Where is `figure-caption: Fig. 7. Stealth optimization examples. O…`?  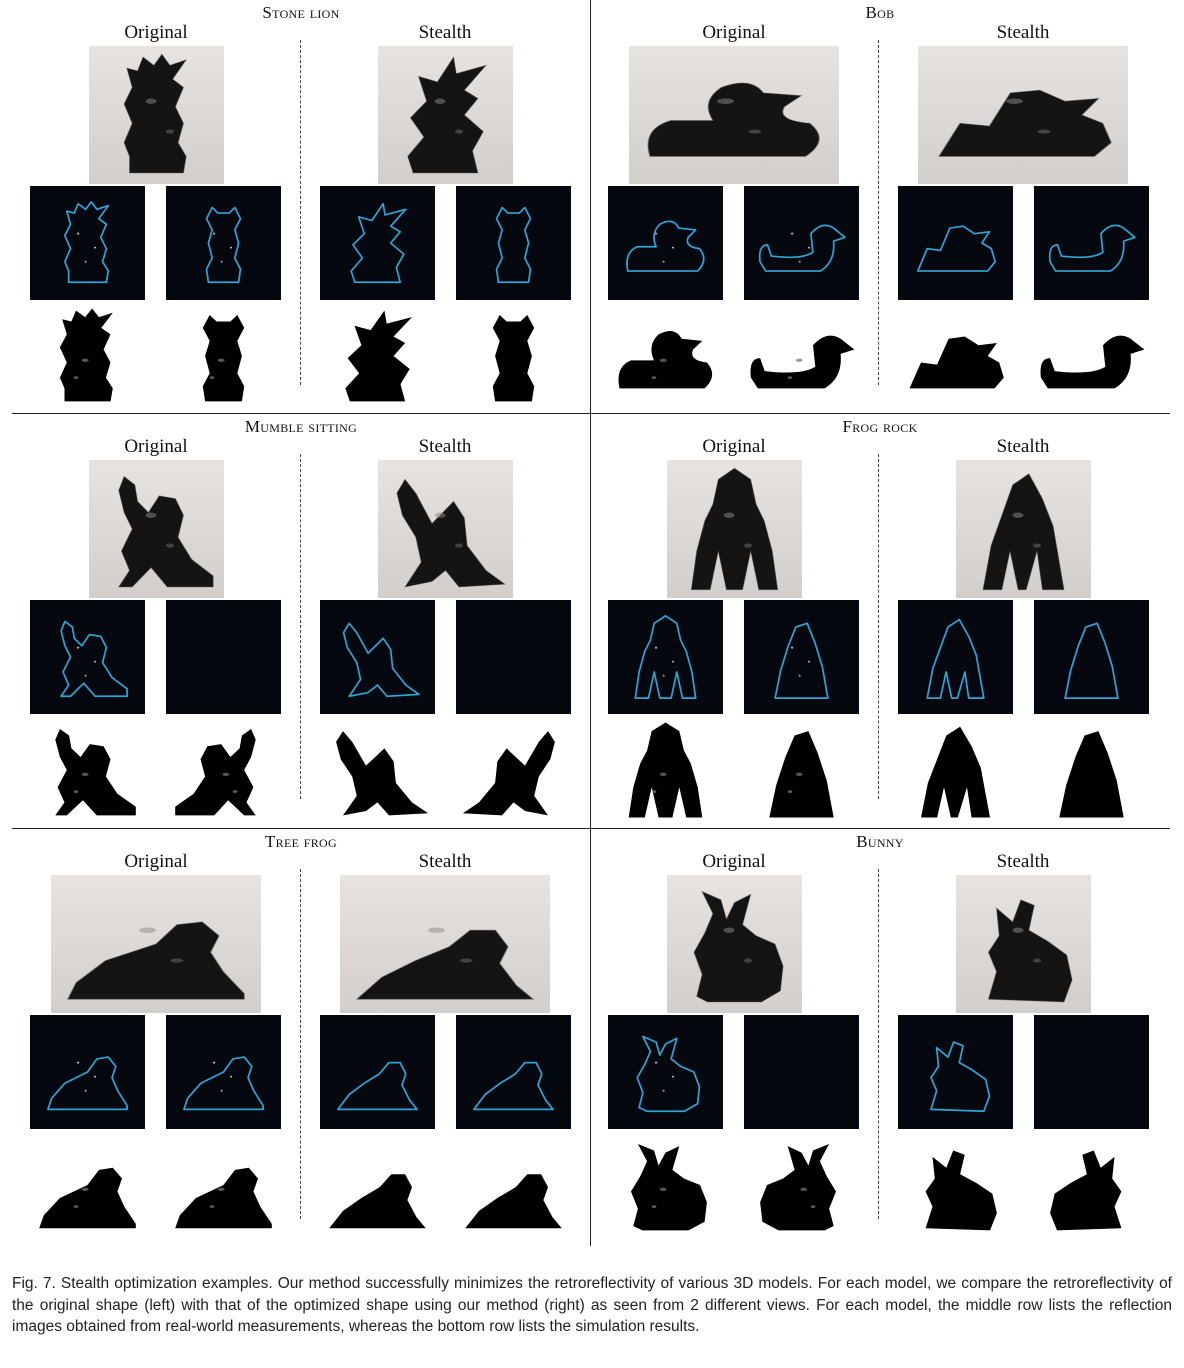
figure-caption: Fig. 7. Stealth optimization examples. O… is located at coordinates (592, 1305).